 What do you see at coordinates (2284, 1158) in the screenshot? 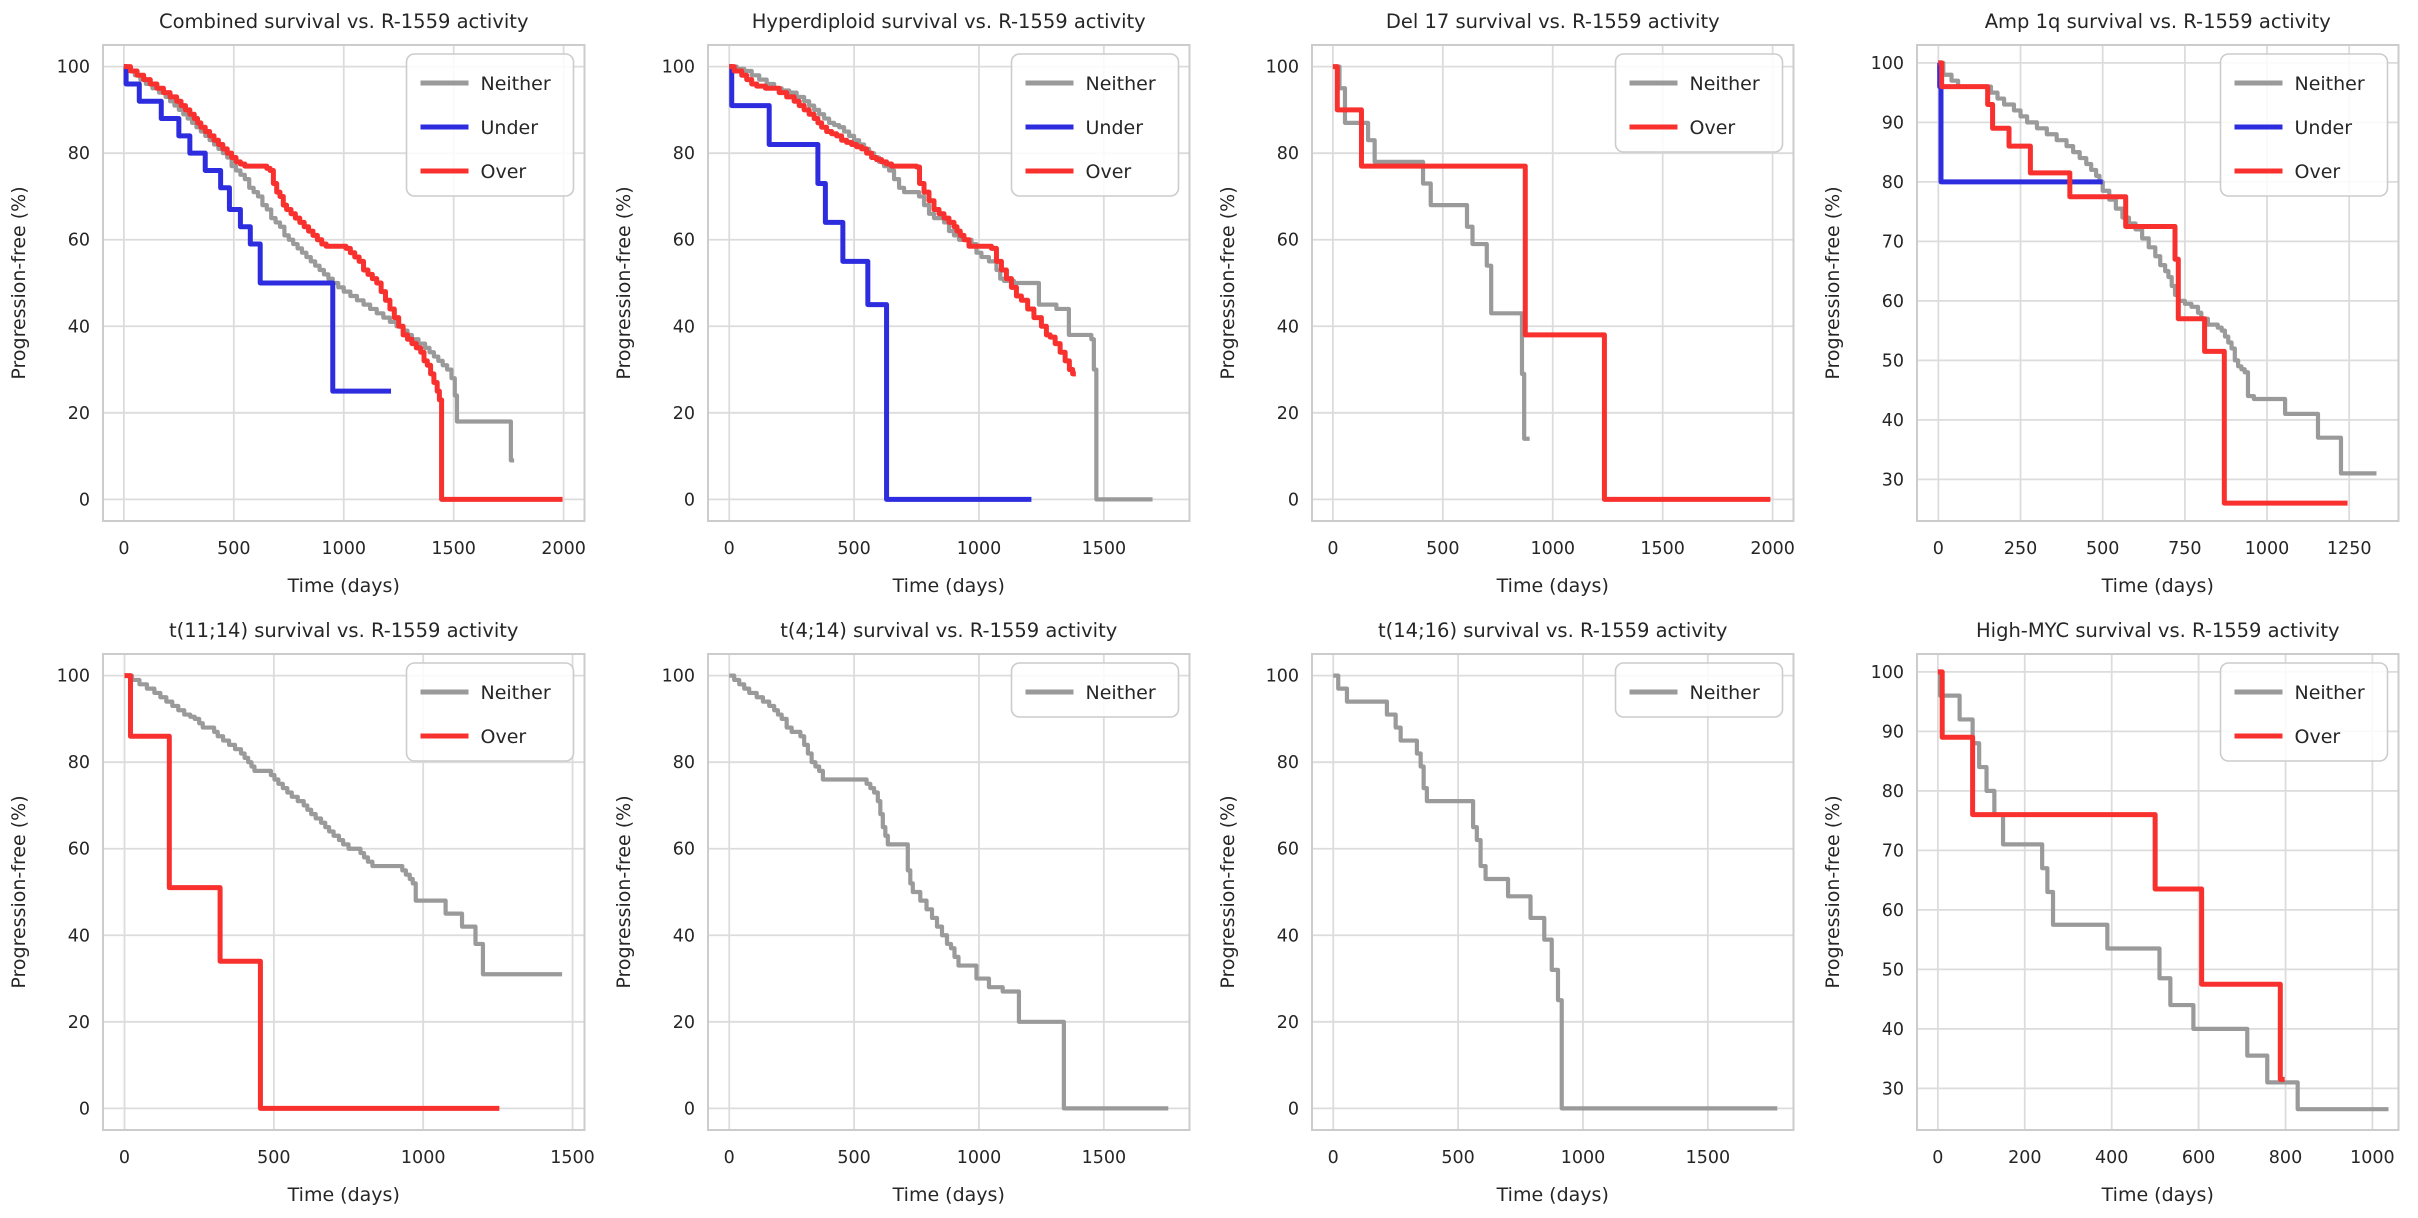
I see `x-tick-label: 800` at bounding box center [2284, 1158].